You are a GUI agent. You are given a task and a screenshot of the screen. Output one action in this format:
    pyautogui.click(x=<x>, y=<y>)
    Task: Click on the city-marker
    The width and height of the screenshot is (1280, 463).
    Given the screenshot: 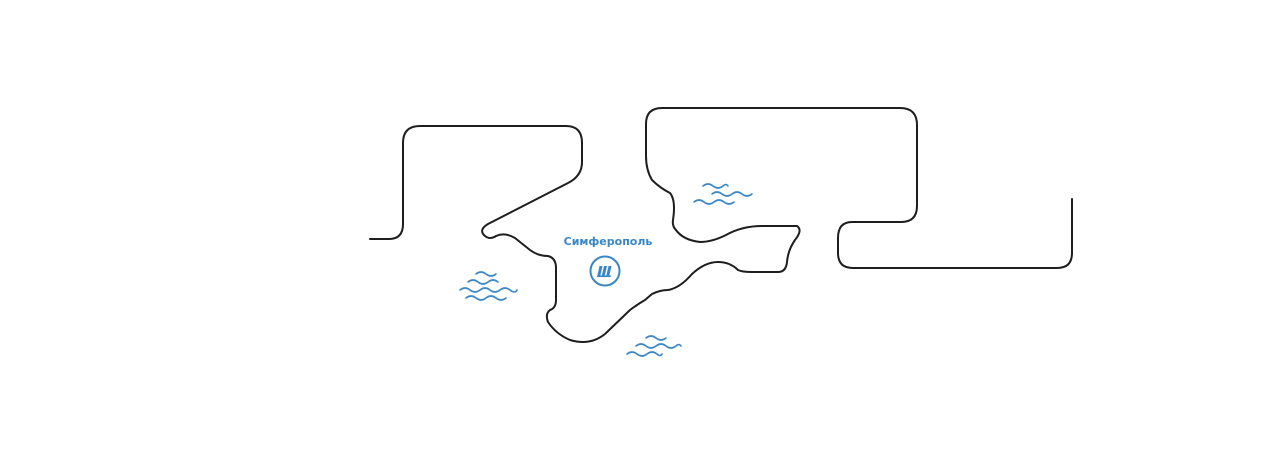 What is the action you would take?
    pyautogui.click(x=605, y=271)
    